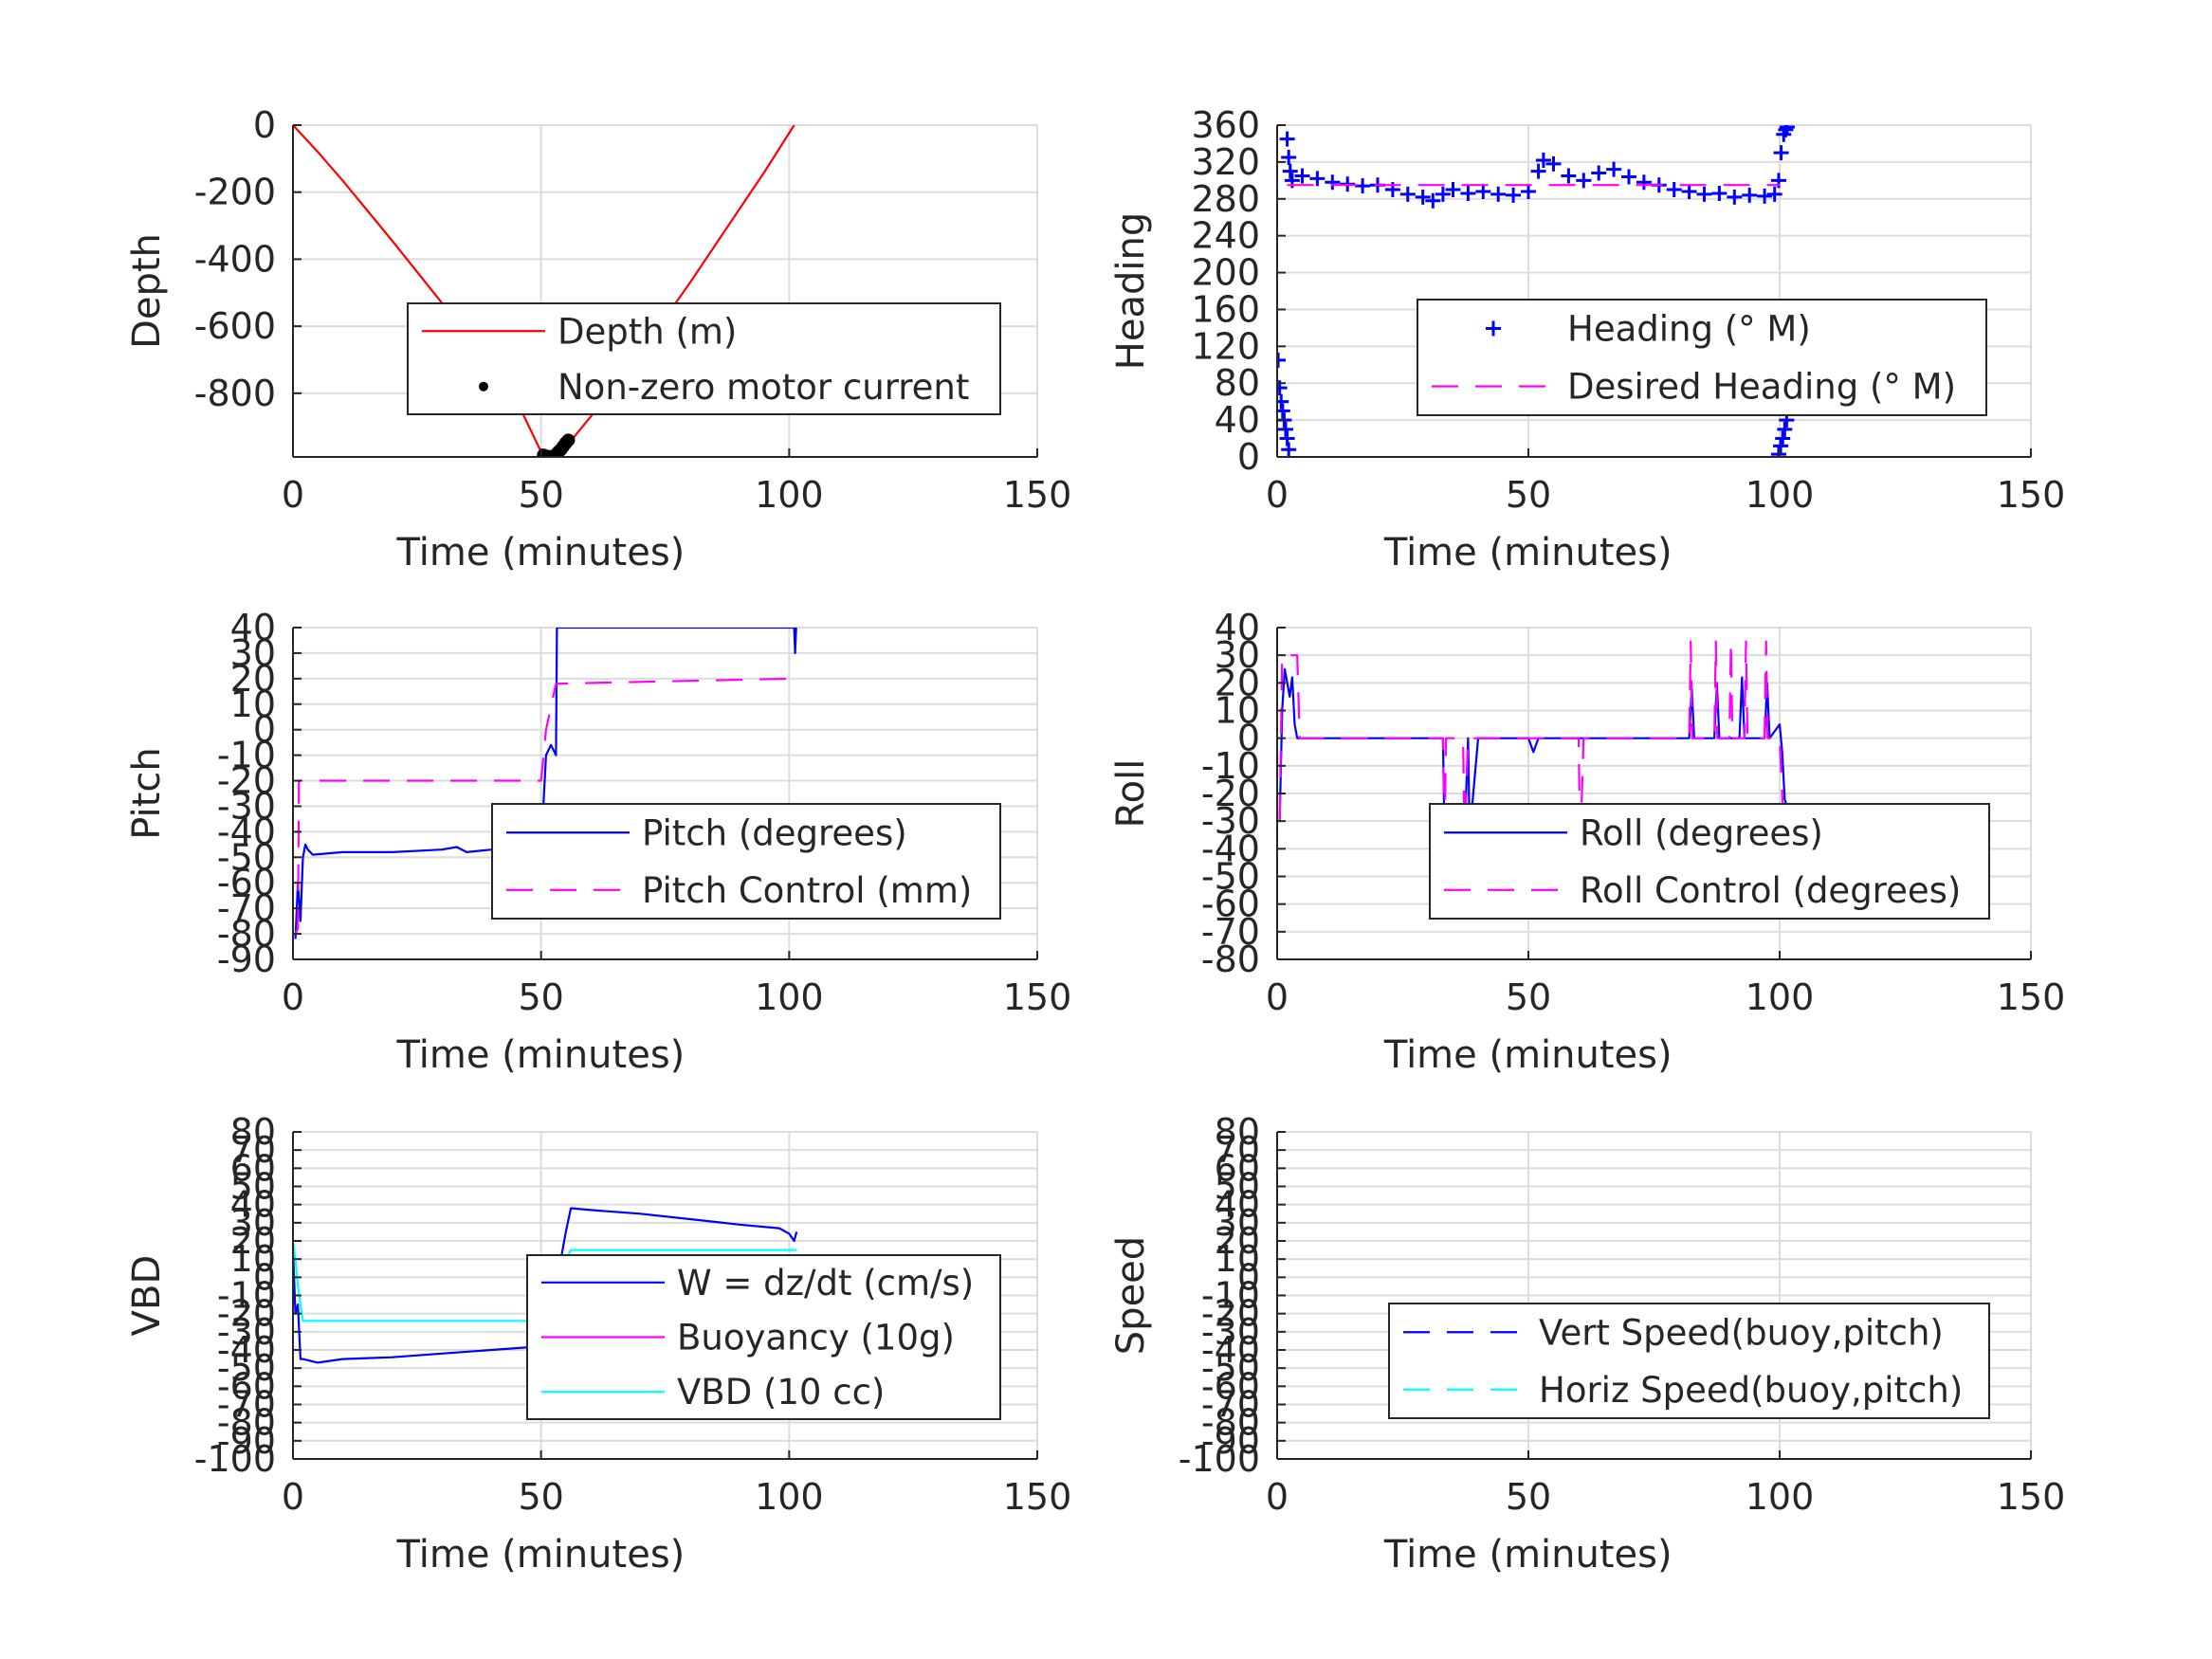  What do you see at coordinates (253, 1223) in the screenshot?
I see `vbd-y-tick-label: 30` at bounding box center [253, 1223].